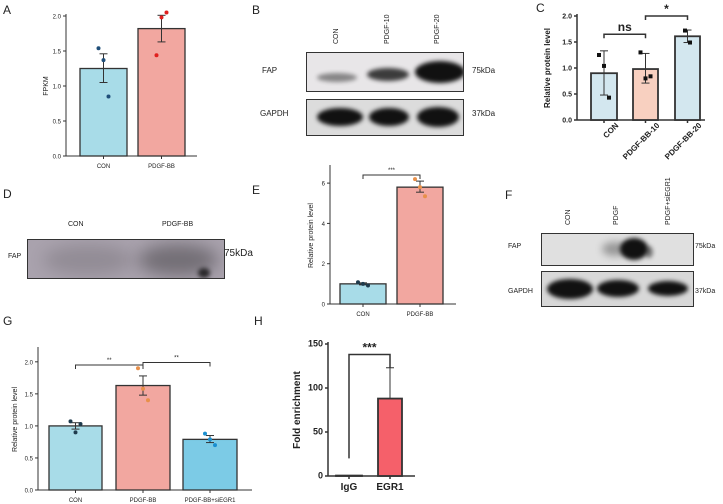  What do you see at coordinates (369, 348) in the screenshot?
I see `significance-label: ***` at bounding box center [369, 348].